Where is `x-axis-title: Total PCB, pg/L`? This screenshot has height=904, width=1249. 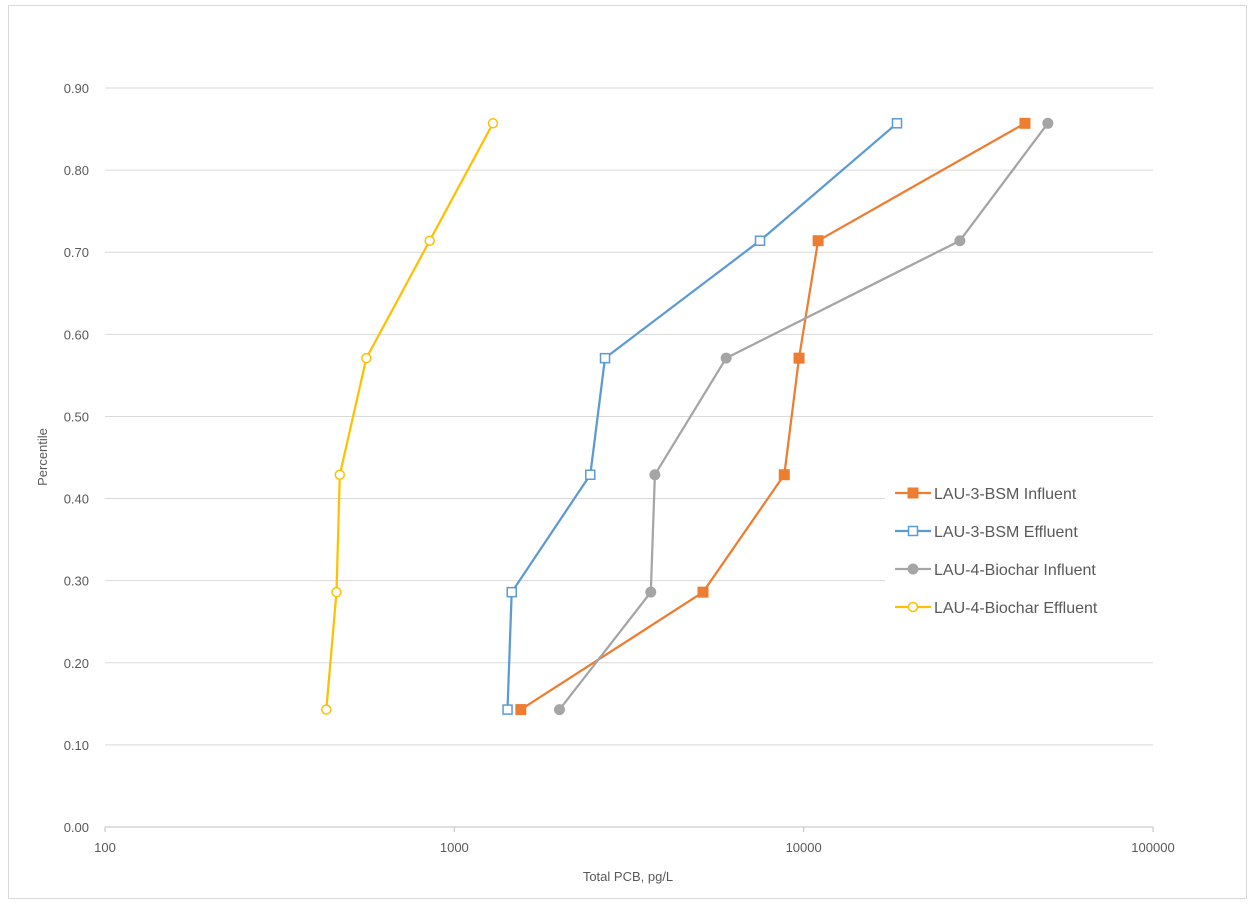 x-axis-title: Total PCB, pg/L is located at coordinates (628, 876).